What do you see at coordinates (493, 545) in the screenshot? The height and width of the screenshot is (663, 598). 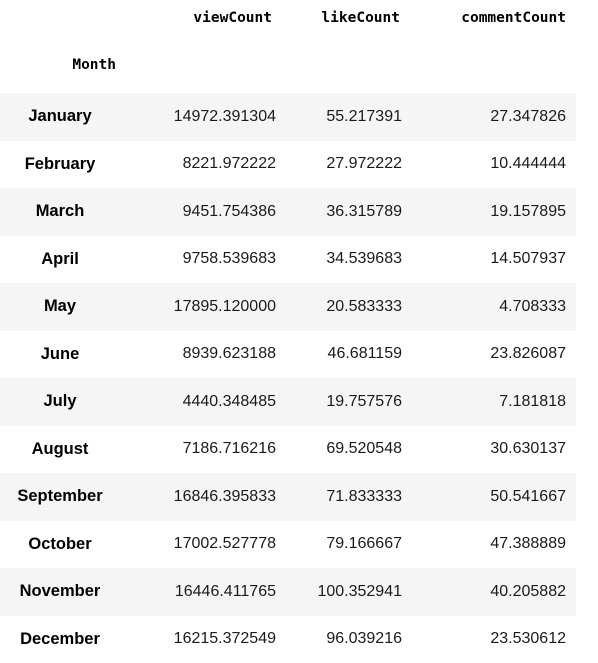 I see `cell-commentcount: 47.388889` at bounding box center [493, 545].